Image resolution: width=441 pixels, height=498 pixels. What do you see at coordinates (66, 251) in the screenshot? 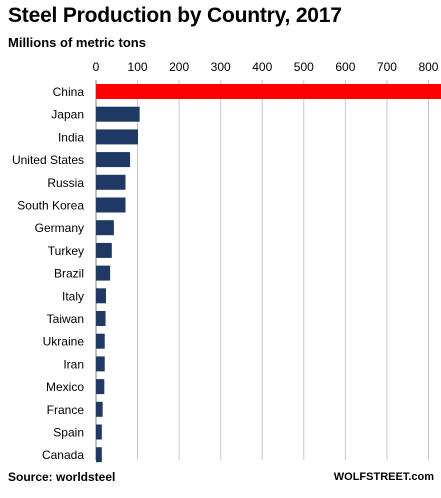
I see `category-label: Turkey` at bounding box center [66, 251].